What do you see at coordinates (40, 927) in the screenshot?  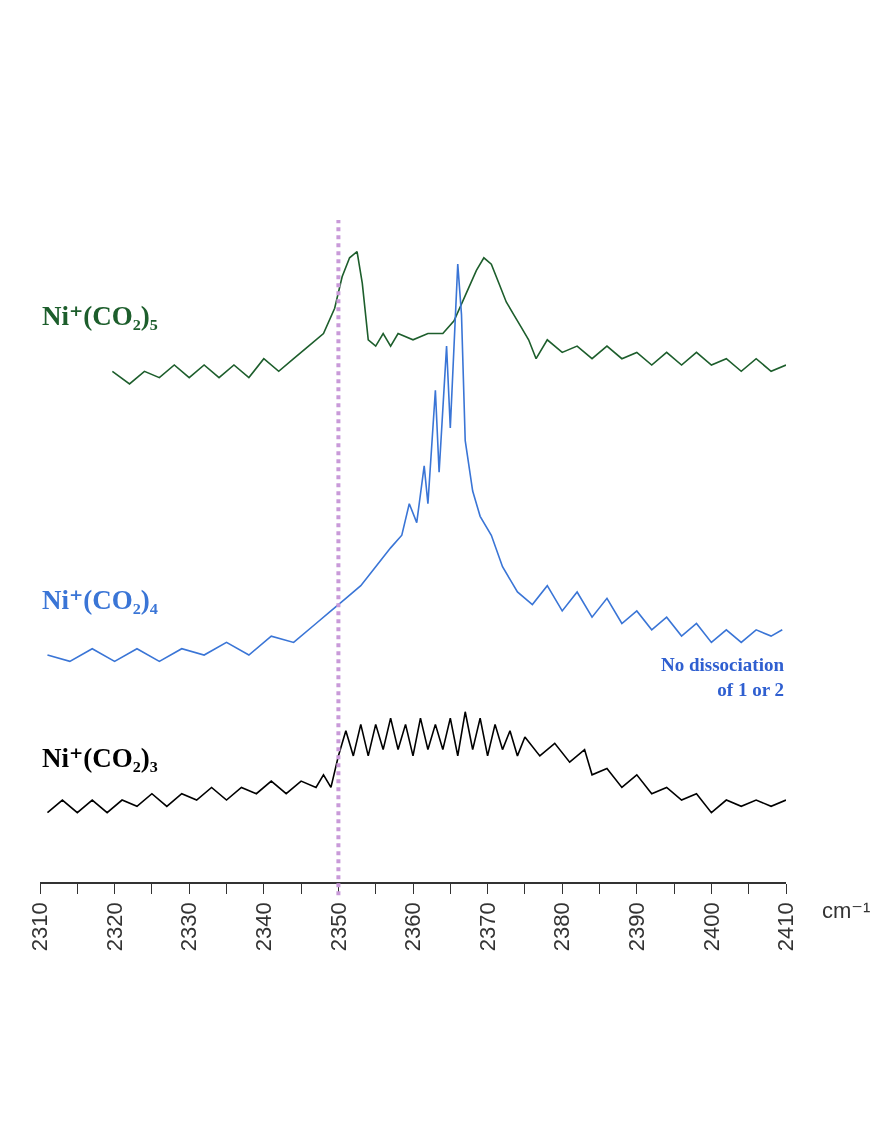 I see `x-tick-label: 2310` at bounding box center [40, 927].